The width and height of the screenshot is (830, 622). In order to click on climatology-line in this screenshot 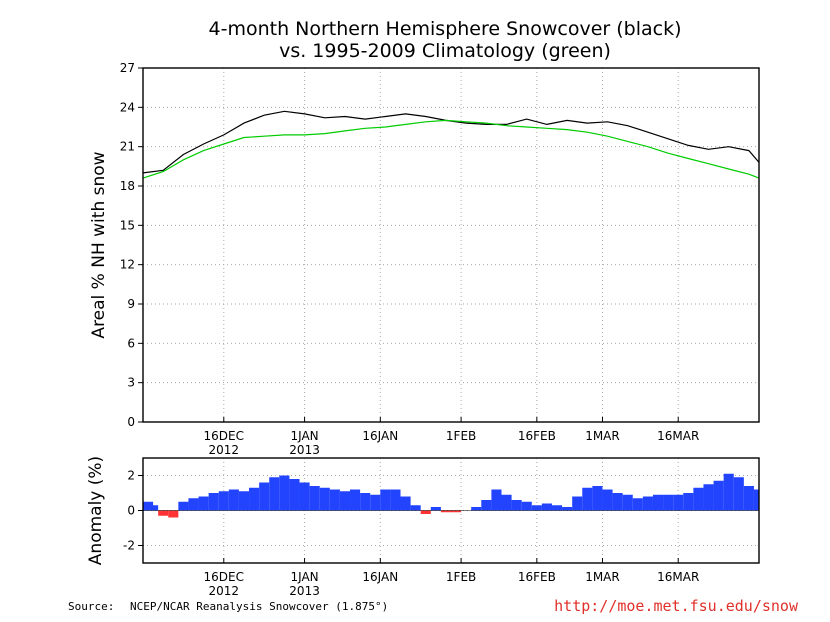, I will do `click(451, 149)`.